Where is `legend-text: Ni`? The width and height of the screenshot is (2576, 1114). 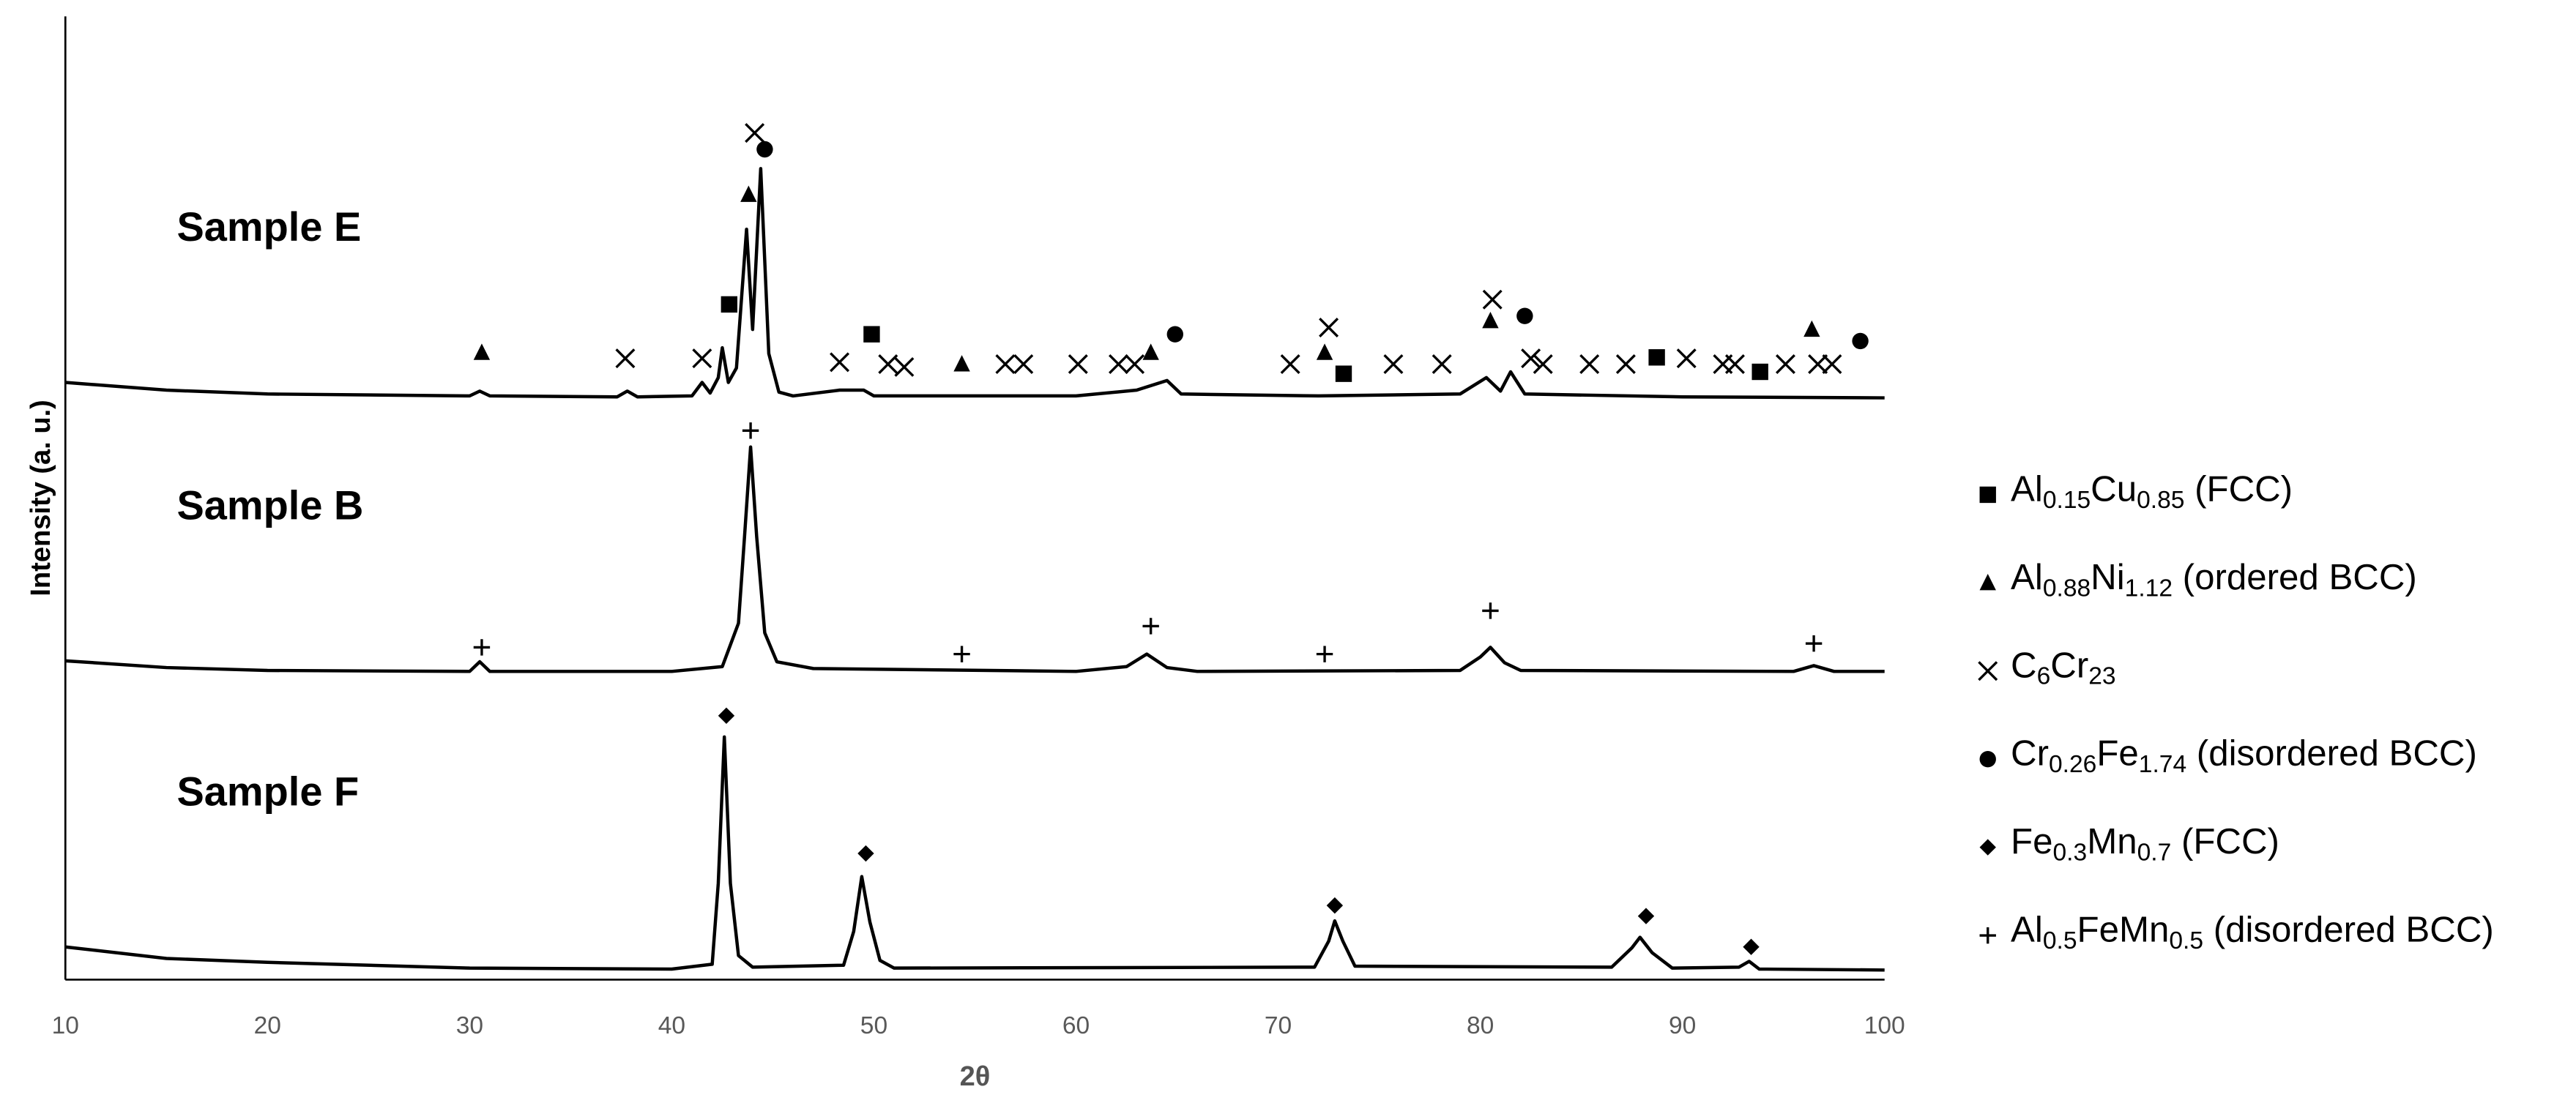
legend-text: Ni is located at coordinates (2108, 577).